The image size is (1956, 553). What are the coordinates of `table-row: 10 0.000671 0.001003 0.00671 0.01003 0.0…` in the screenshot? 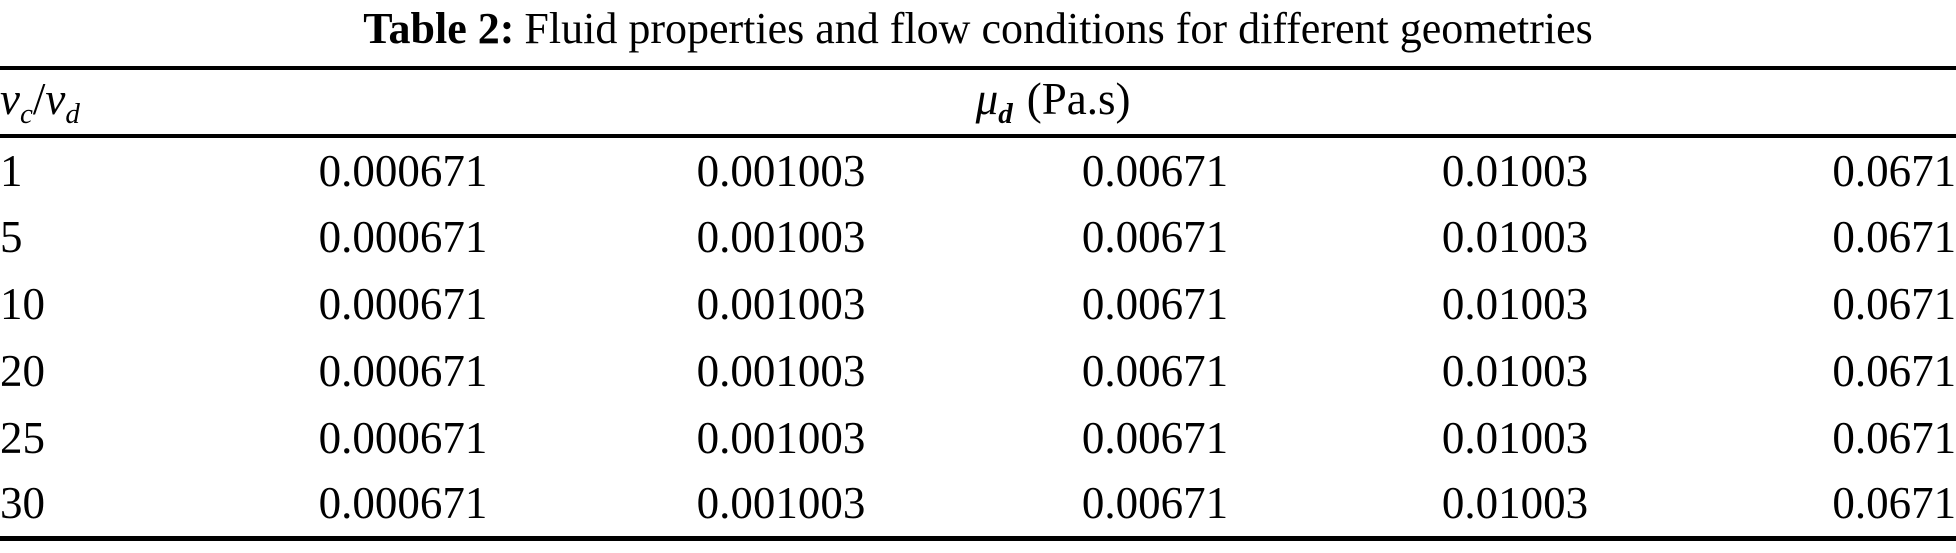 It's located at (978, 303).